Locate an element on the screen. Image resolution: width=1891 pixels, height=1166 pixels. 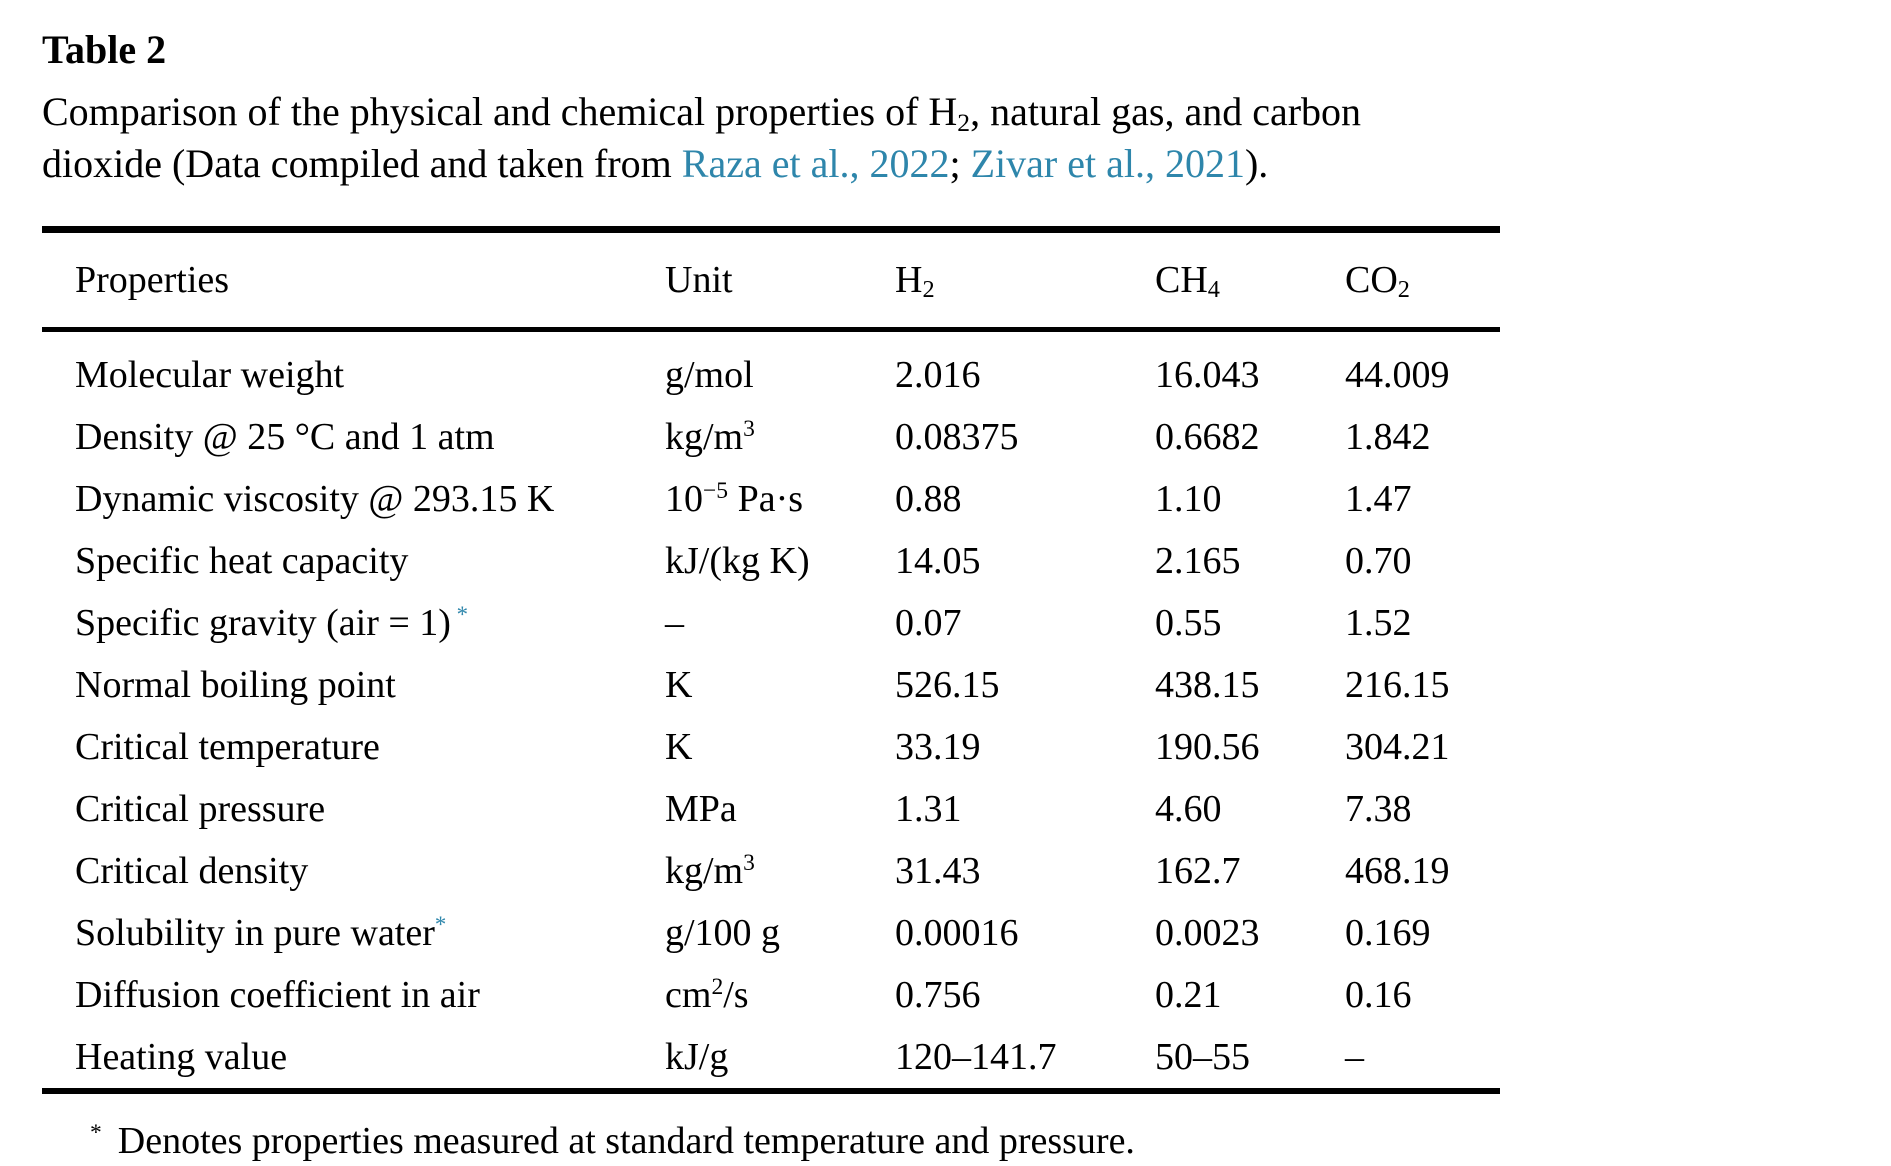
superscript: 2 is located at coordinates (717, 987).